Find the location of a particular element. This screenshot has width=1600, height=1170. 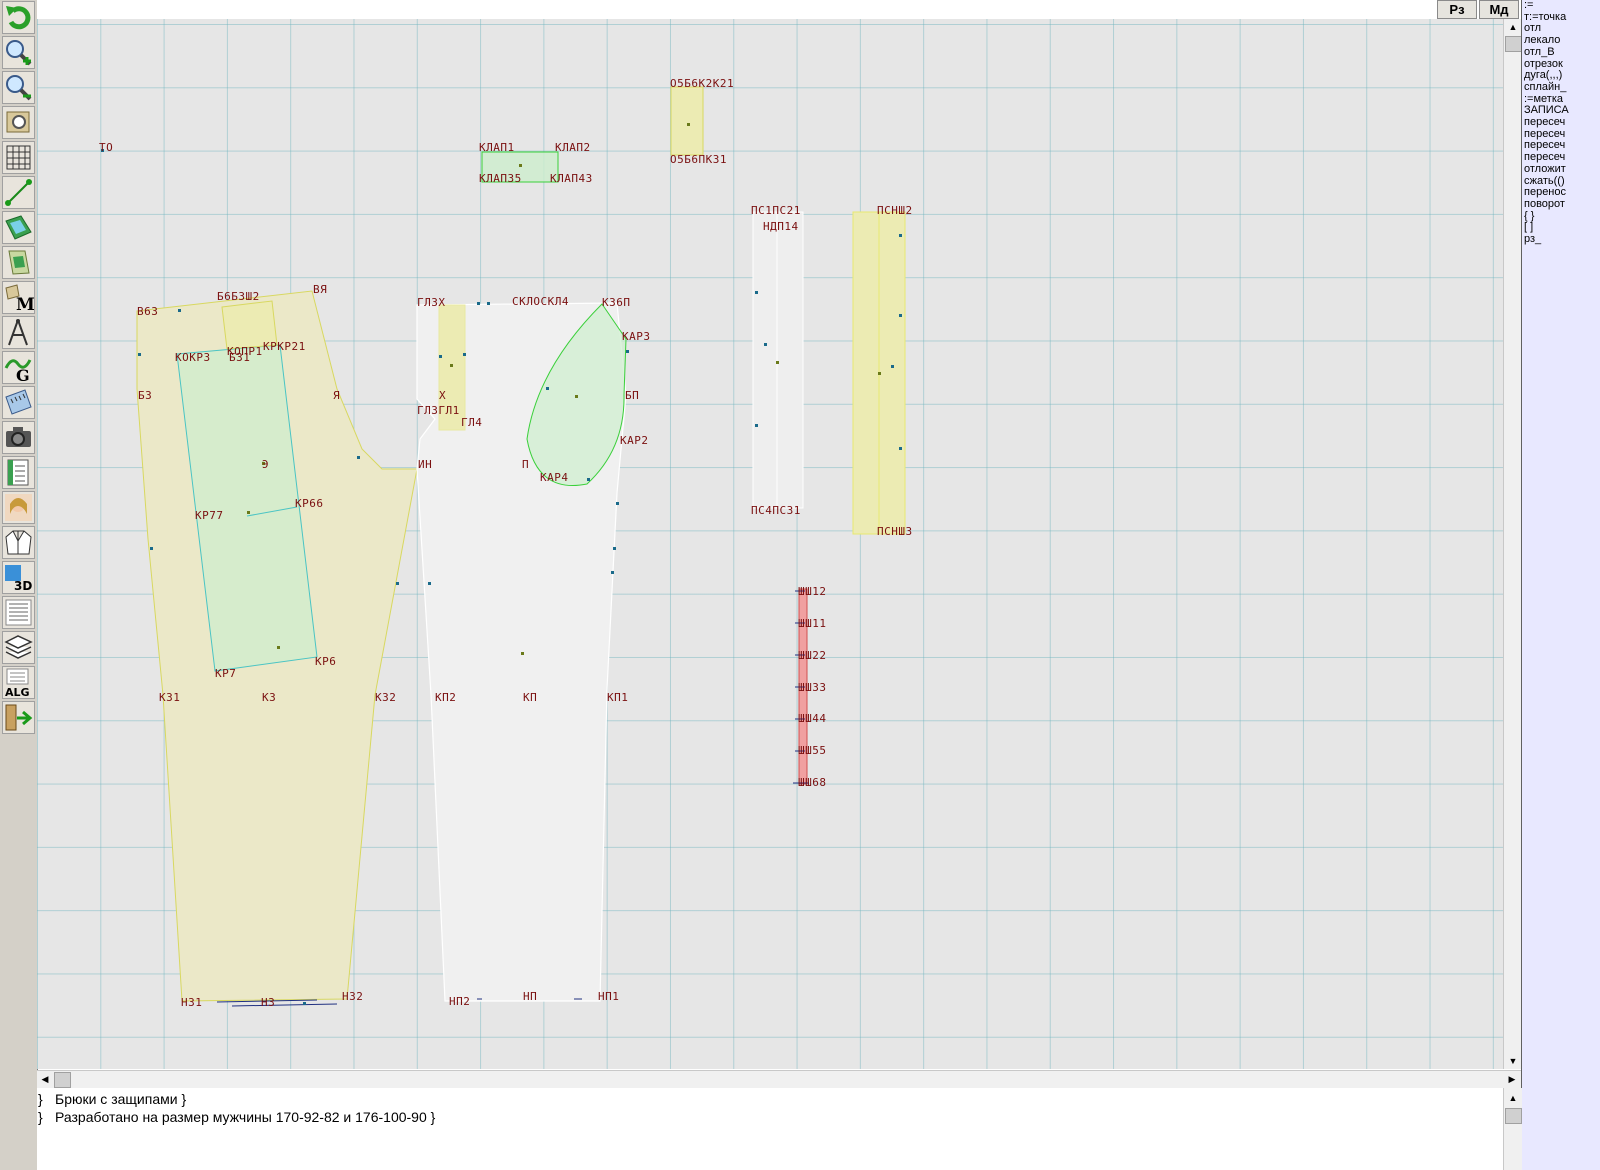

point-label: Н31 is located at coordinates (192, 1002).